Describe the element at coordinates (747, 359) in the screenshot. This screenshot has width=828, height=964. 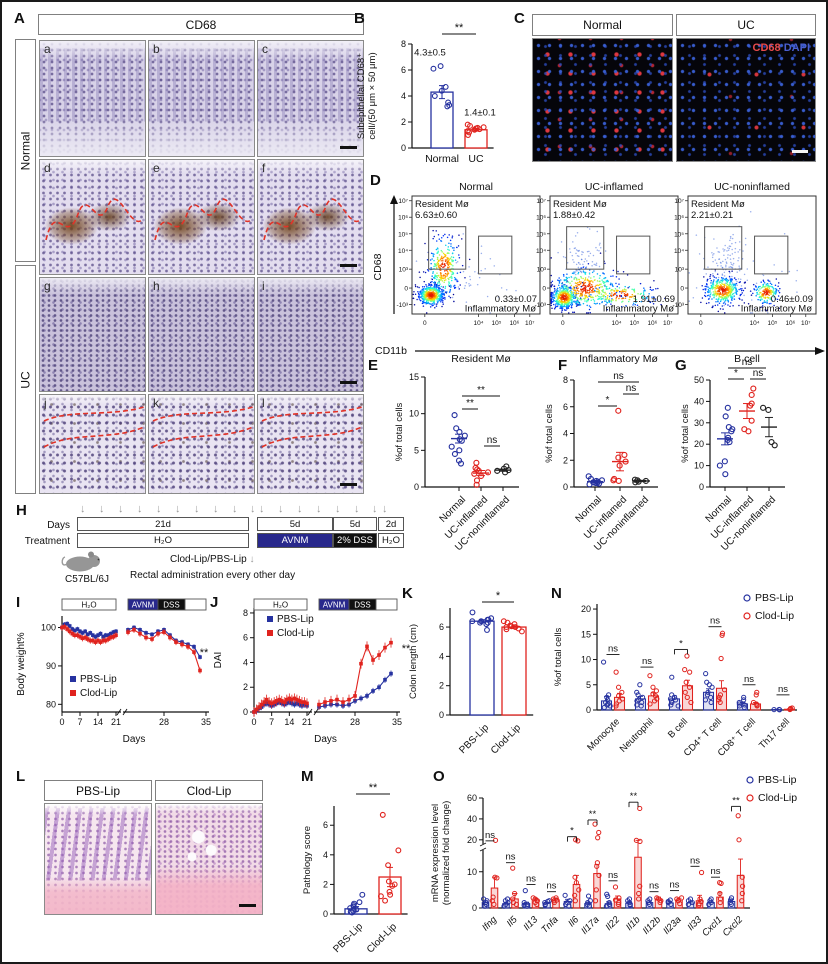
I see `chart-title: B cell` at that location.